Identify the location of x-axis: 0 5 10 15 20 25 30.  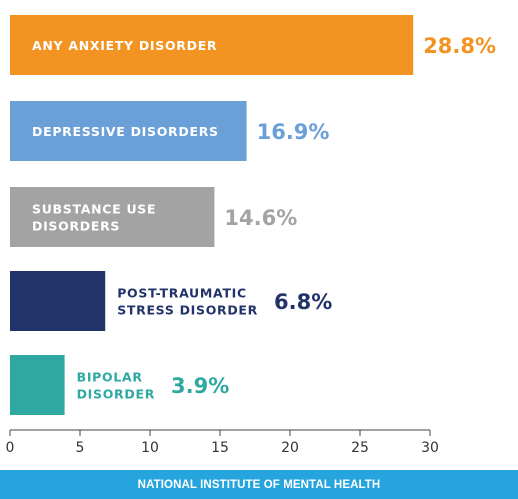
(222, 442).